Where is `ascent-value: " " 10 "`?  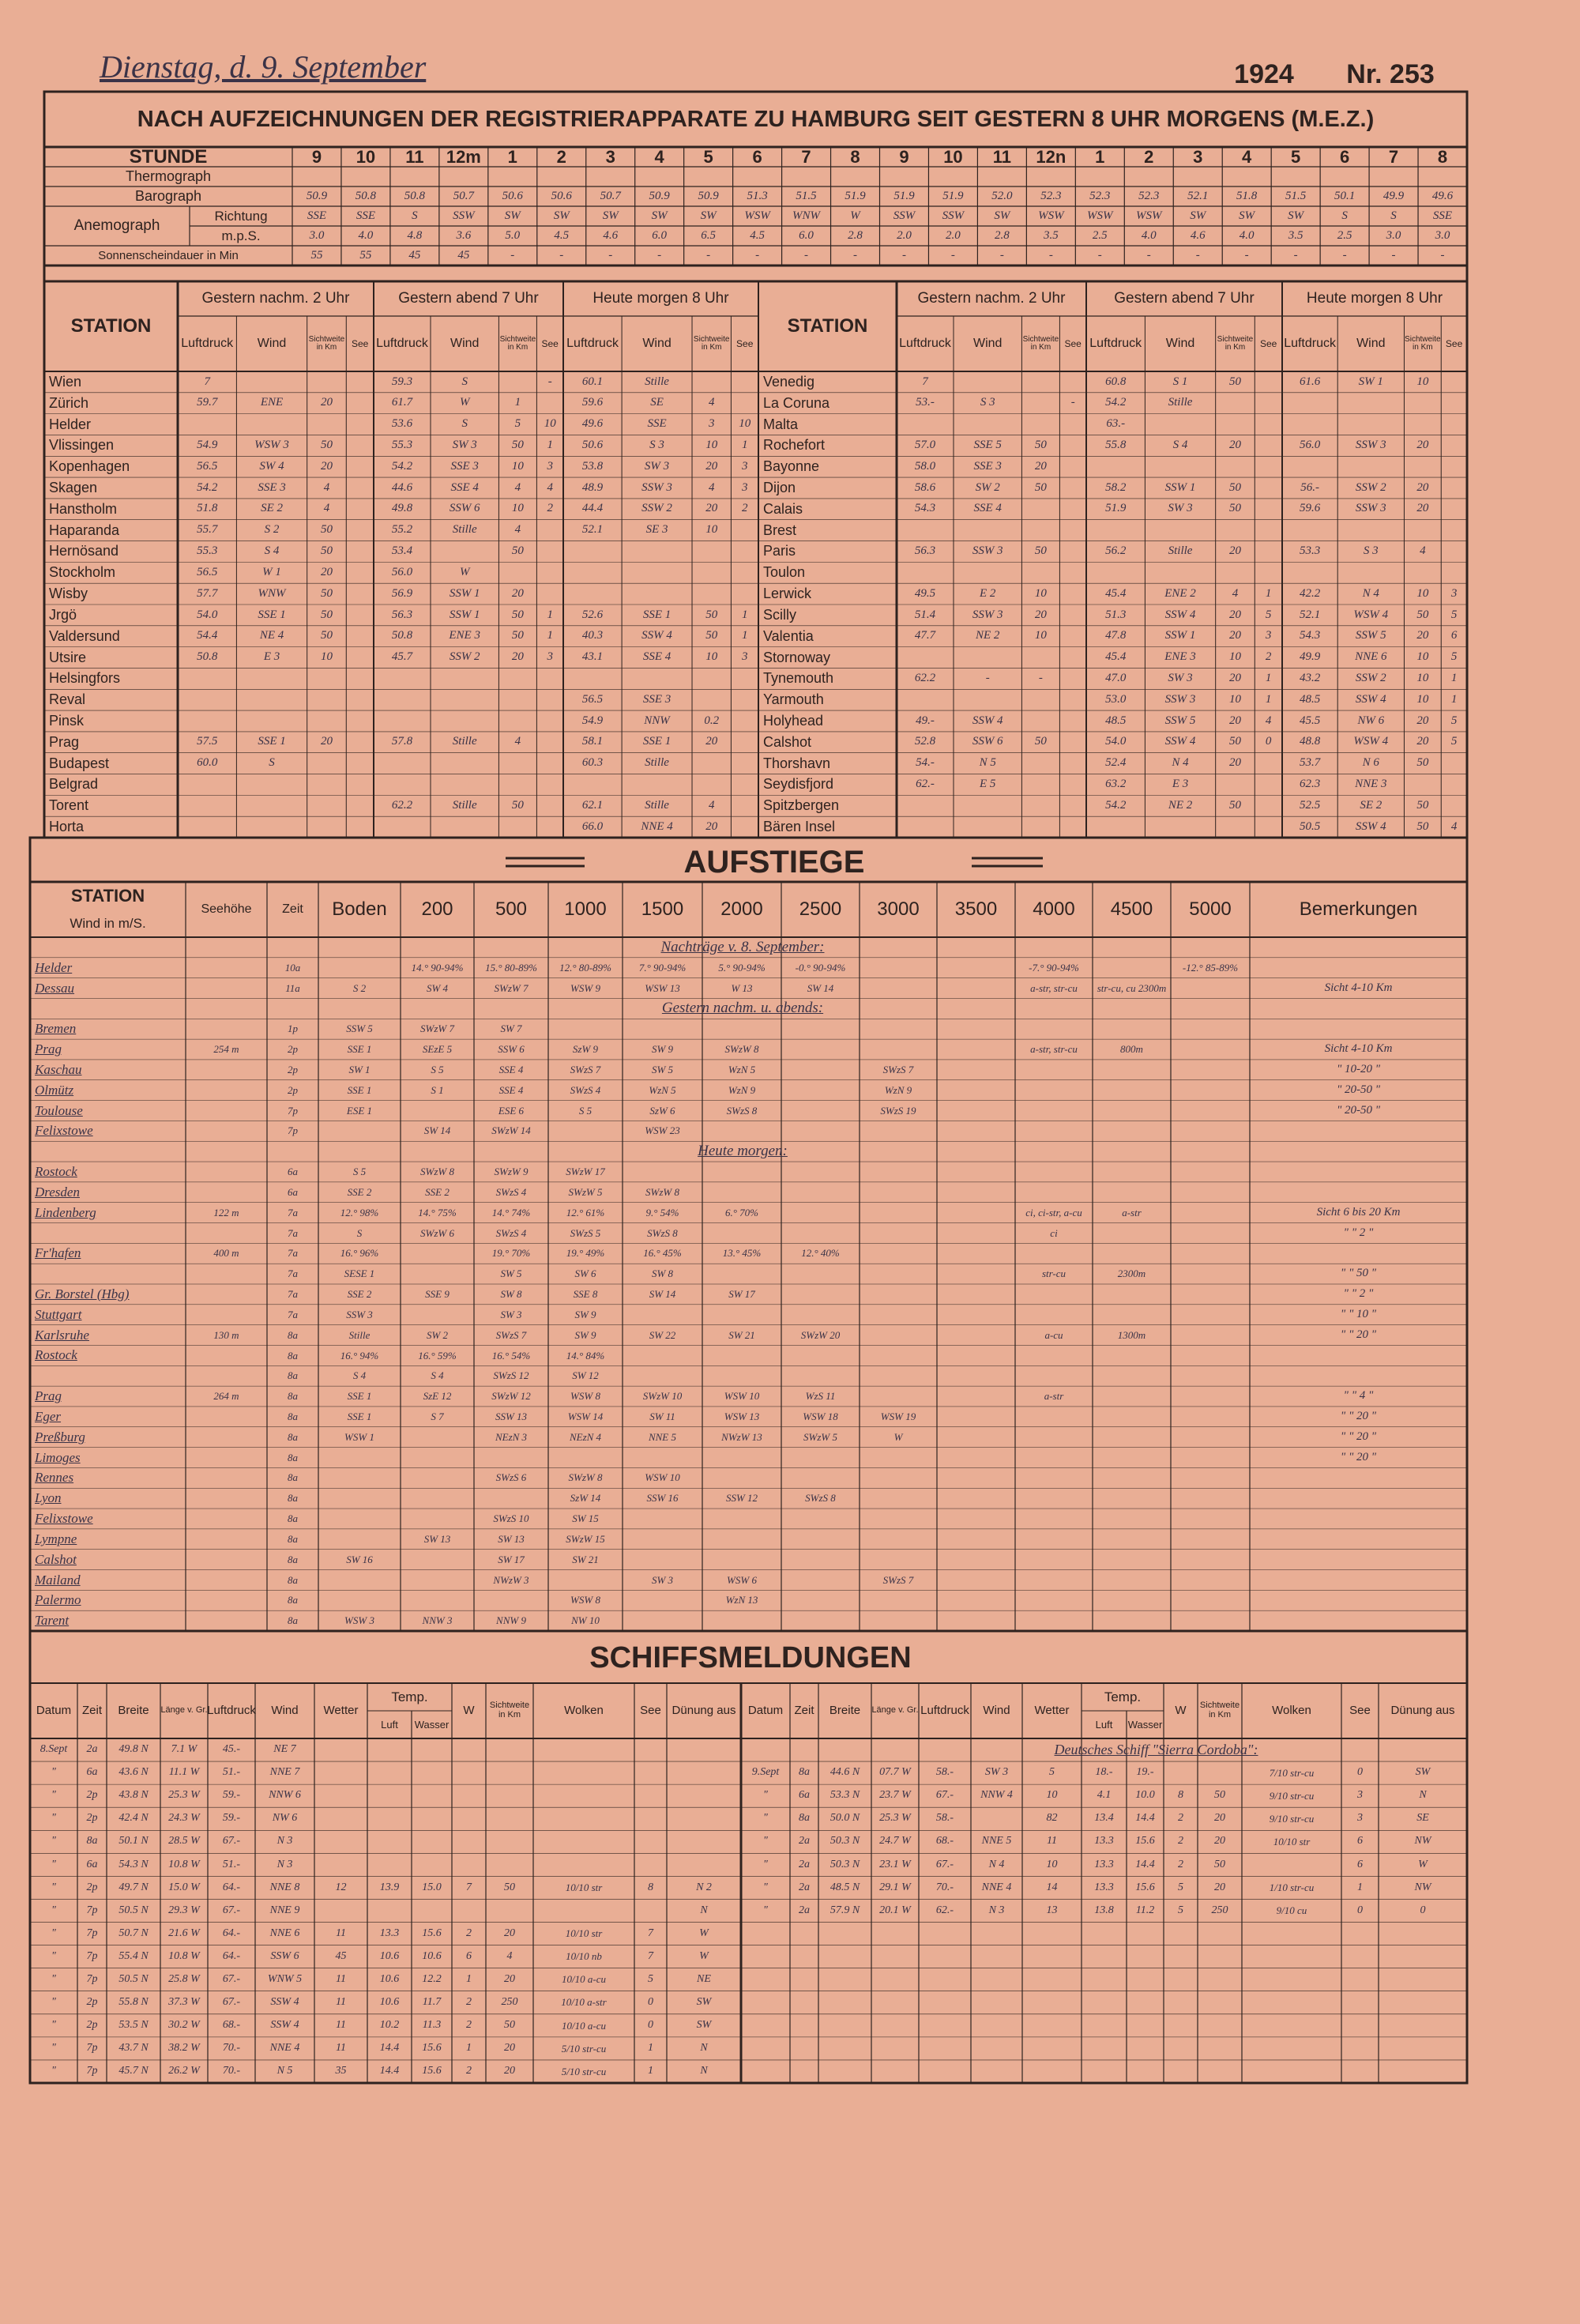 ascent-value: " " 10 " is located at coordinates (1358, 1313).